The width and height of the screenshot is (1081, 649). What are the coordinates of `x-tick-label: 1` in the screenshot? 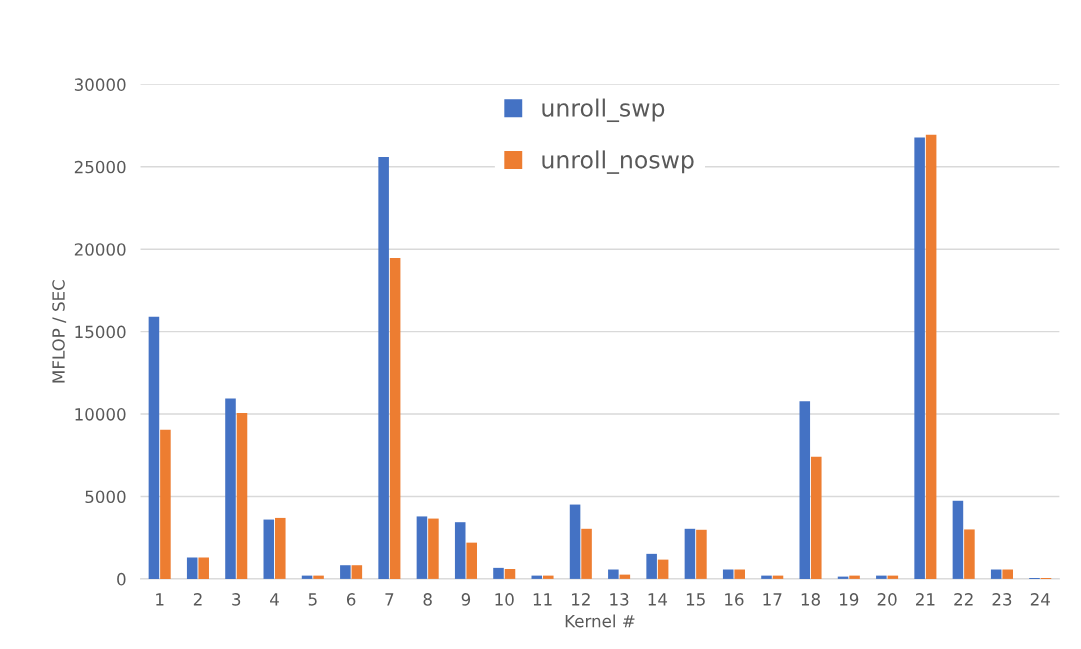 It's located at (160, 599).